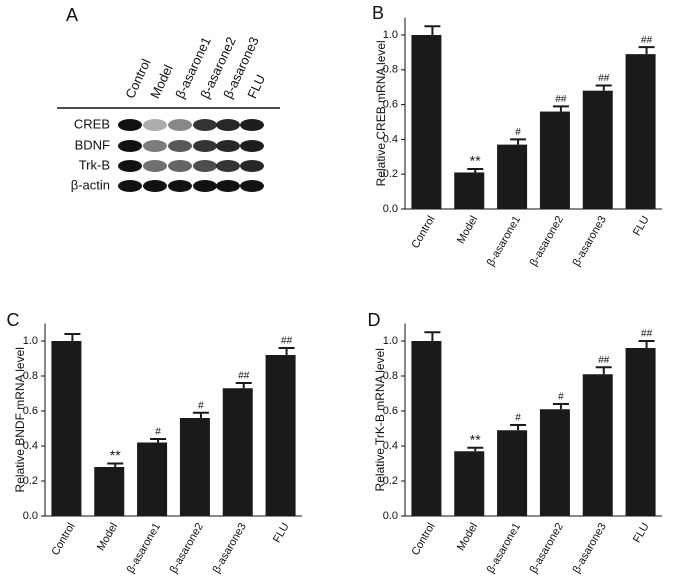  I want to click on y-axis-label: Relative TrK-B mRNA level, so click(380, 419).